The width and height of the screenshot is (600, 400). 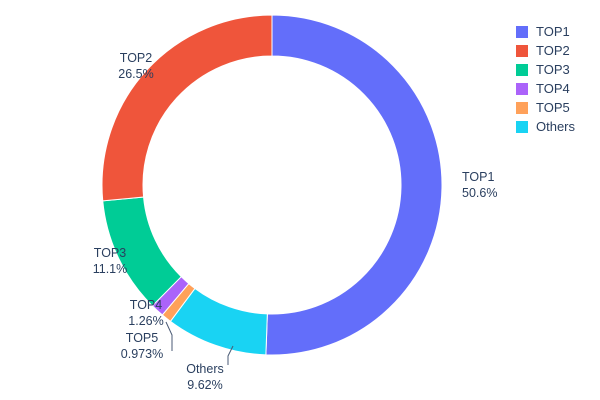 I want to click on legend-item-TOP2: TOP2, so click(x=545, y=50).